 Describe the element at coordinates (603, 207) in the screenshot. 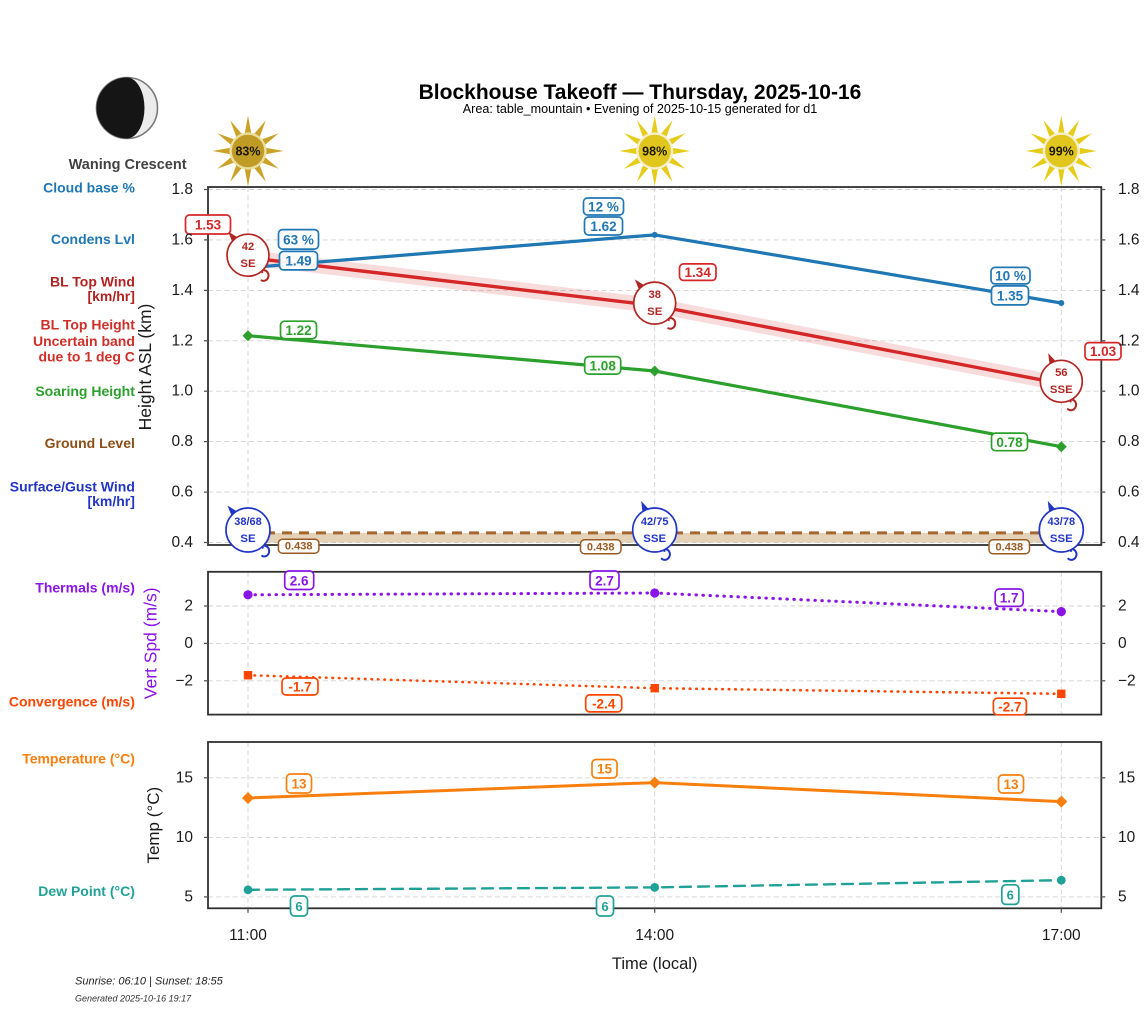

I see `svg-text: 12 %` at that location.